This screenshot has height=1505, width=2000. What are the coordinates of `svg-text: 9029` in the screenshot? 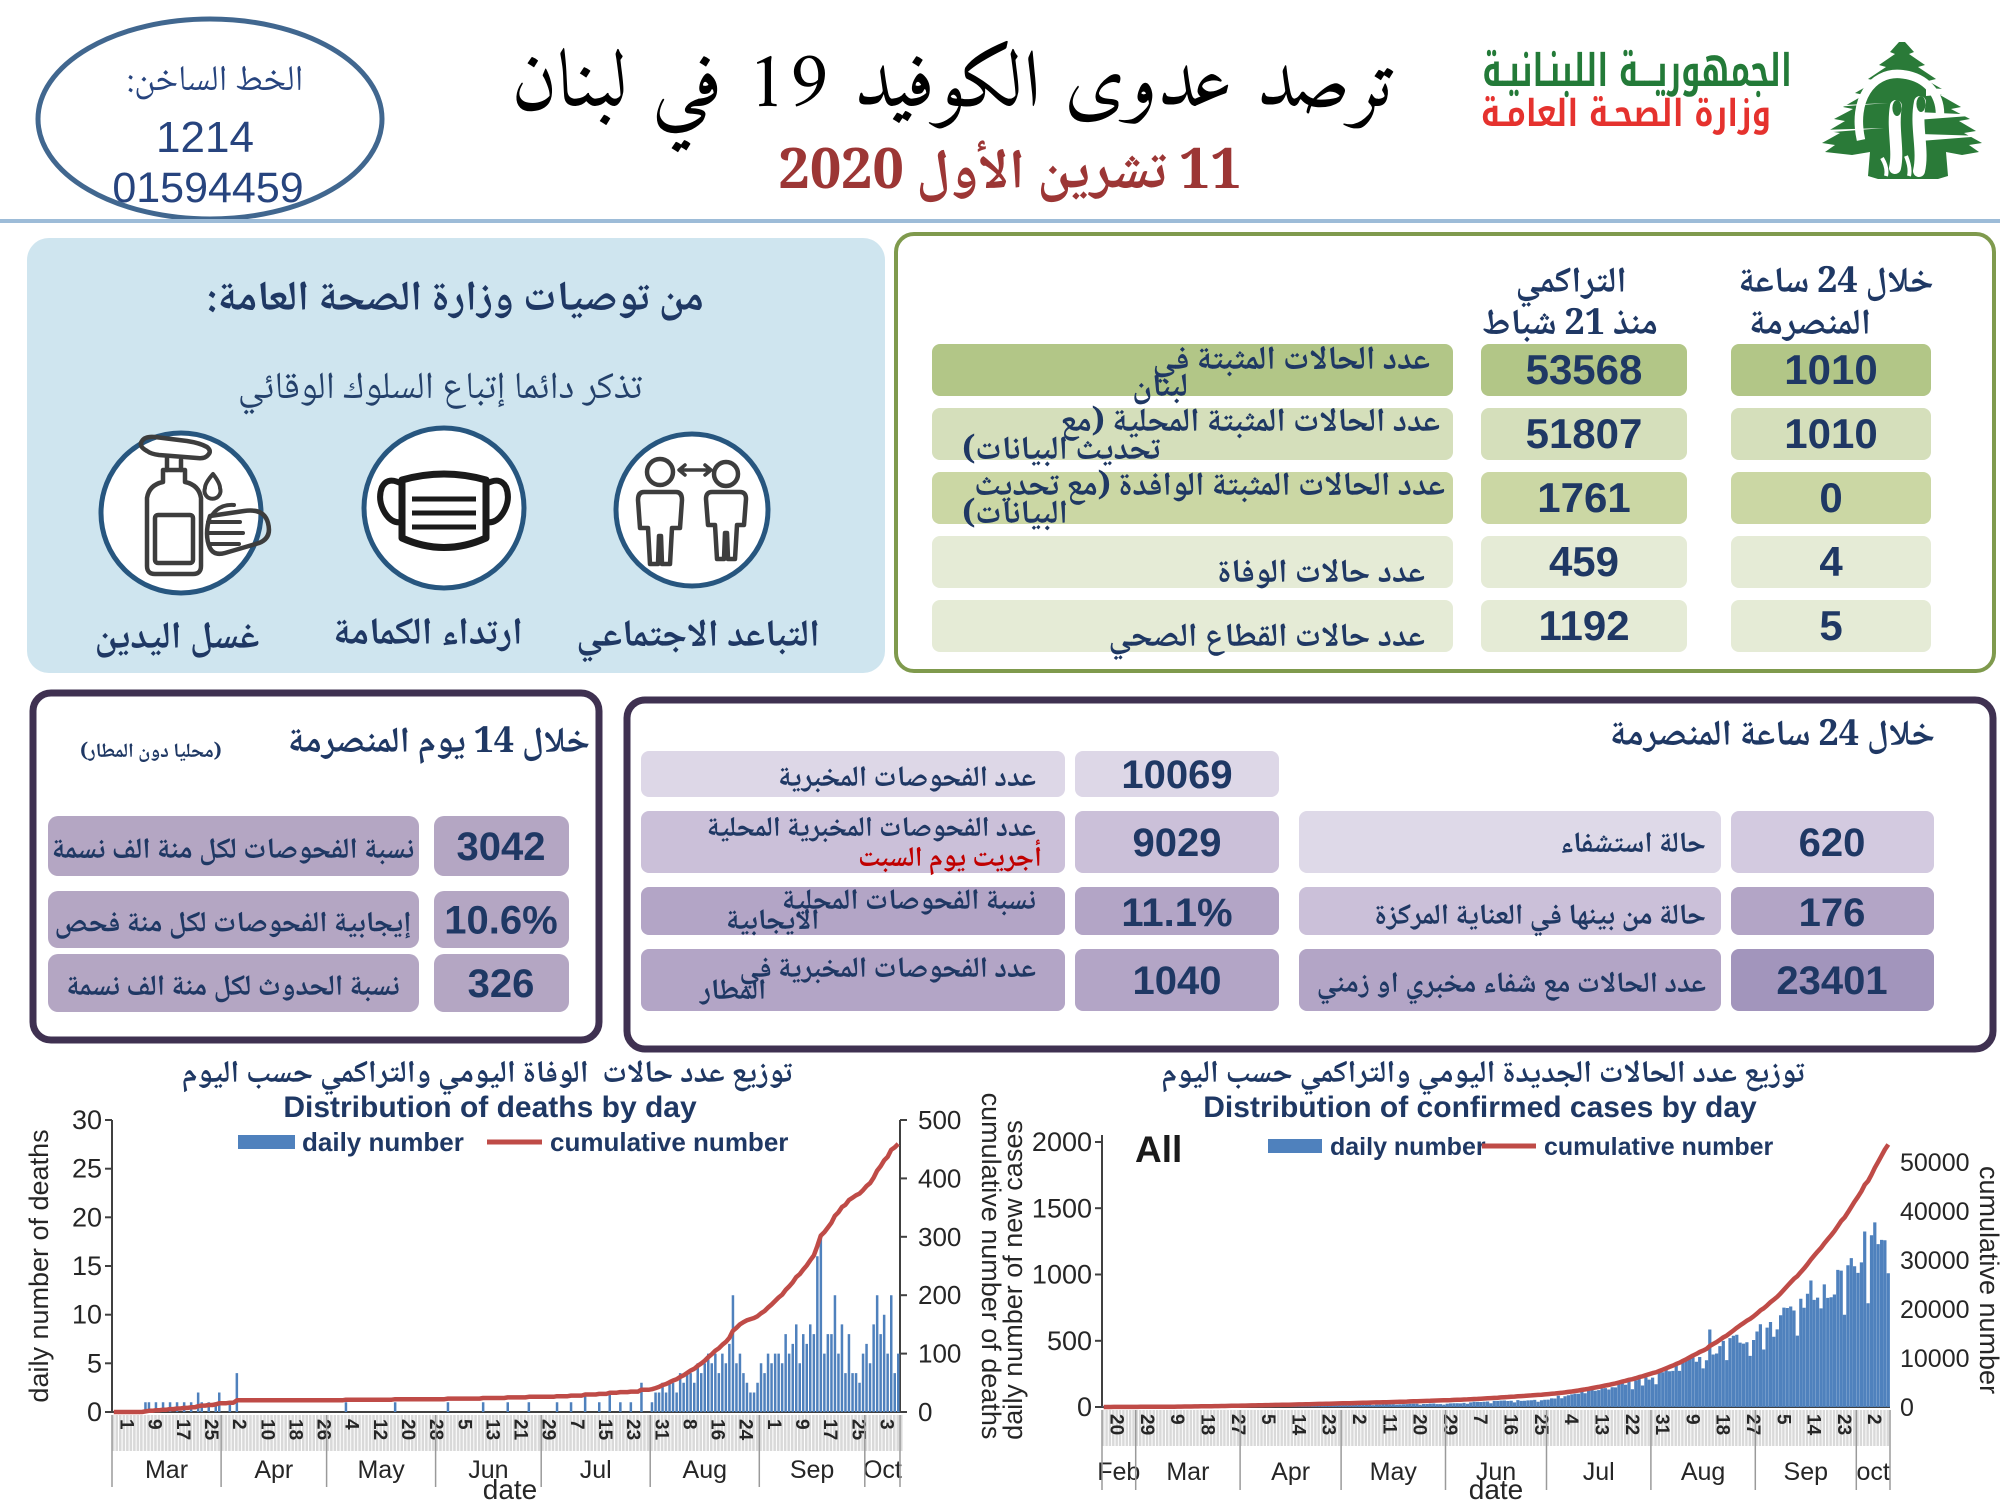 It's located at (1177, 843).